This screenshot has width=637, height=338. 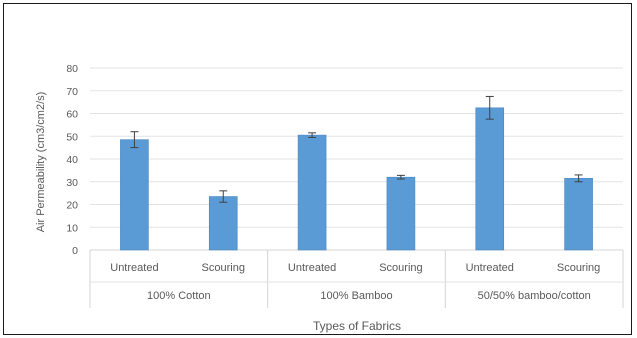 What do you see at coordinates (534, 296) in the screenshot?
I see `x-group-label: 50/50% bamboo/cotton` at bounding box center [534, 296].